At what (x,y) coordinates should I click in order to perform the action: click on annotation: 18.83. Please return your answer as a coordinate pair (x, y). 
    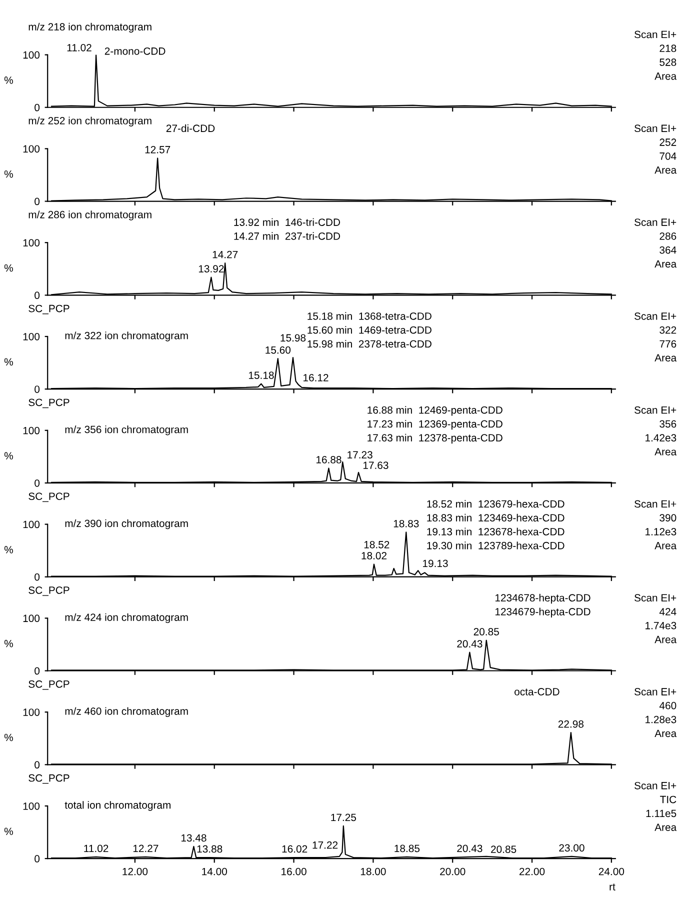
    Looking at the image, I should click on (406, 524).